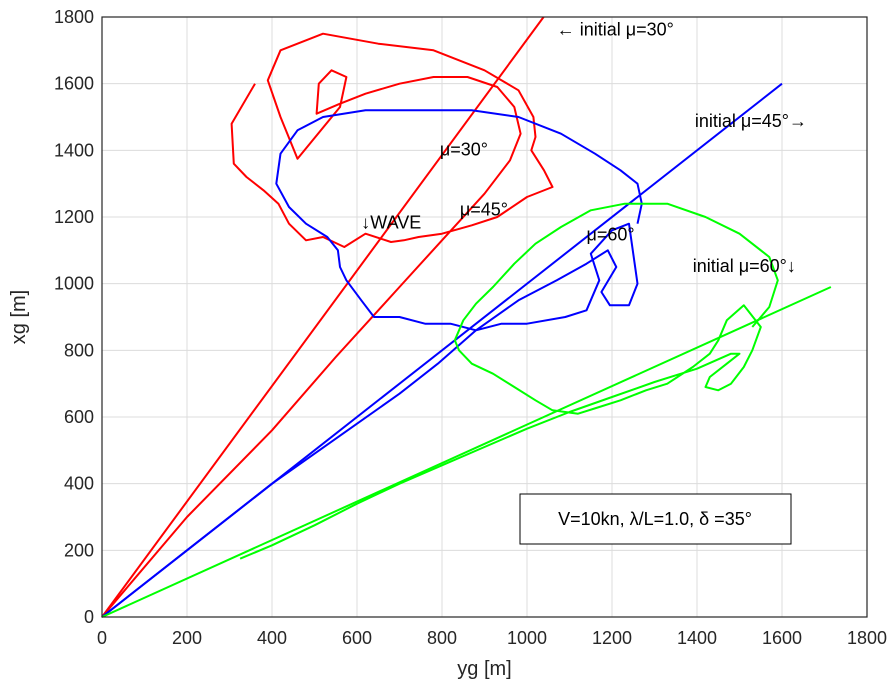 Image resolution: width=895 pixels, height=693 pixels. I want to click on annotation-label: initial μ=60°↓, so click(744, 266).